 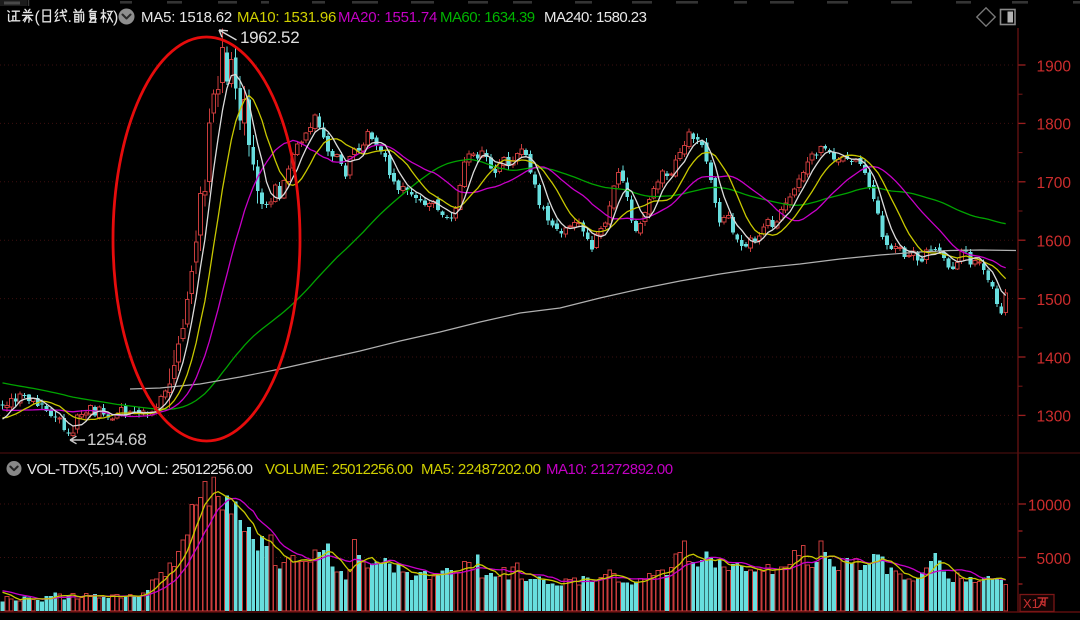 What do you see at coordinates (1054, 417) in the screenshot?
I see `svg-text: 1300` at bounding box center [1054, 417].